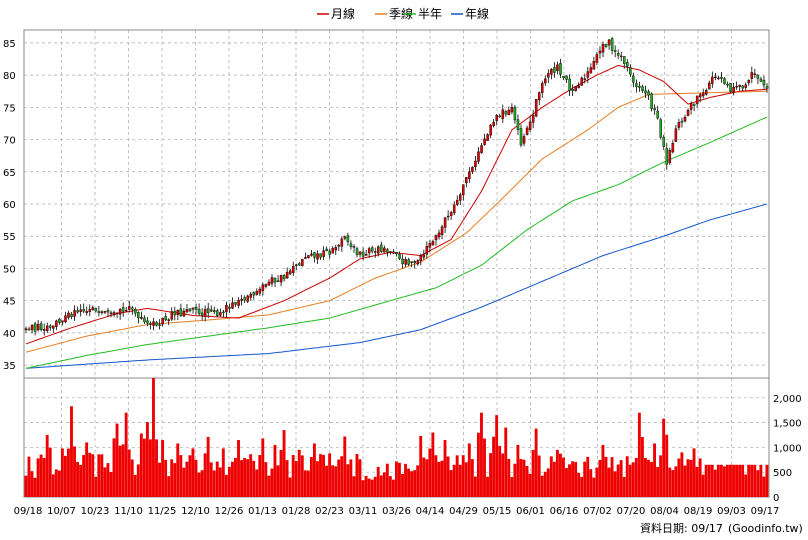  Describe the element at coordinates (9, 366) in the screenshot. I see `price-tick-label: 35` at that location.